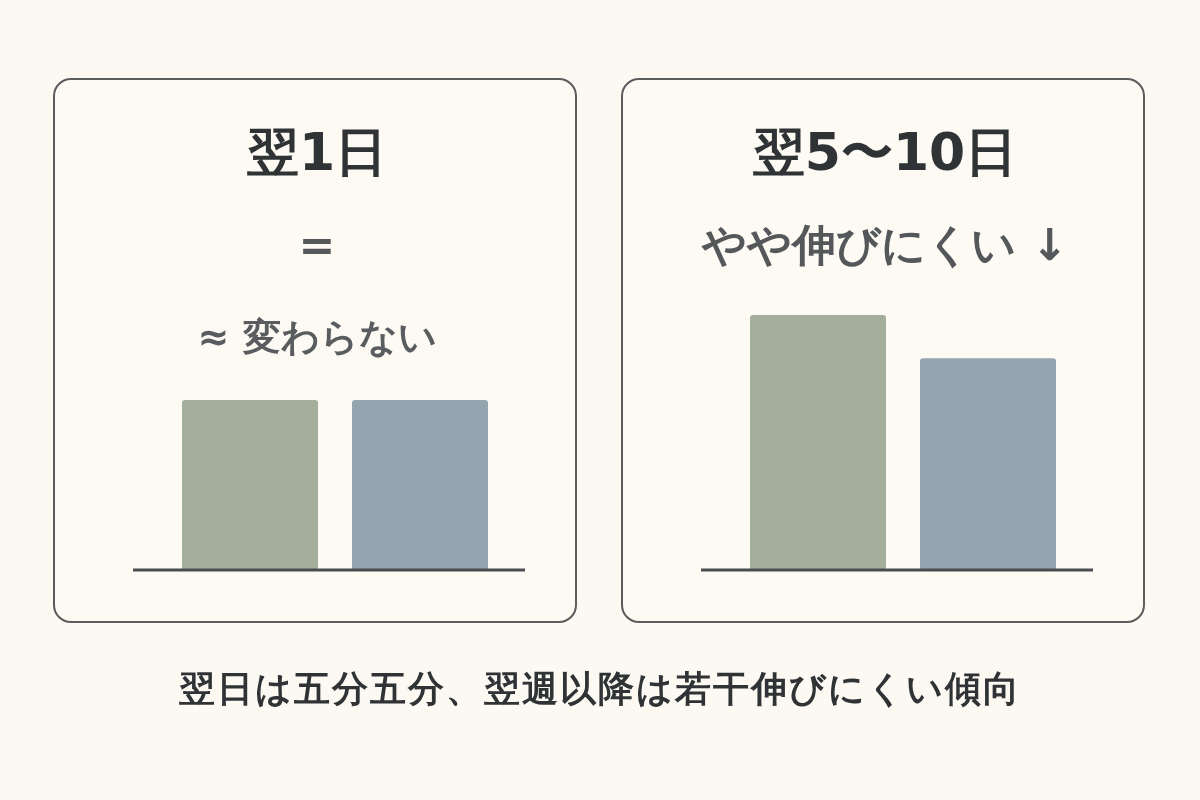 The image size is (1200, 800). I want to click on chart-subtitle: やや伸びにくい ↓, so click(884, 244).